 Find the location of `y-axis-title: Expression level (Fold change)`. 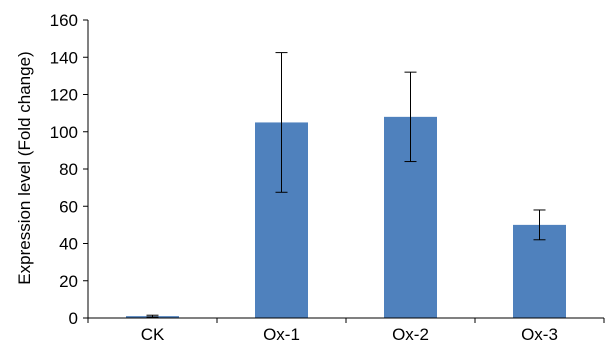

y-axis-title: Expression level (Fold change) is located at coordinates (24, 167).